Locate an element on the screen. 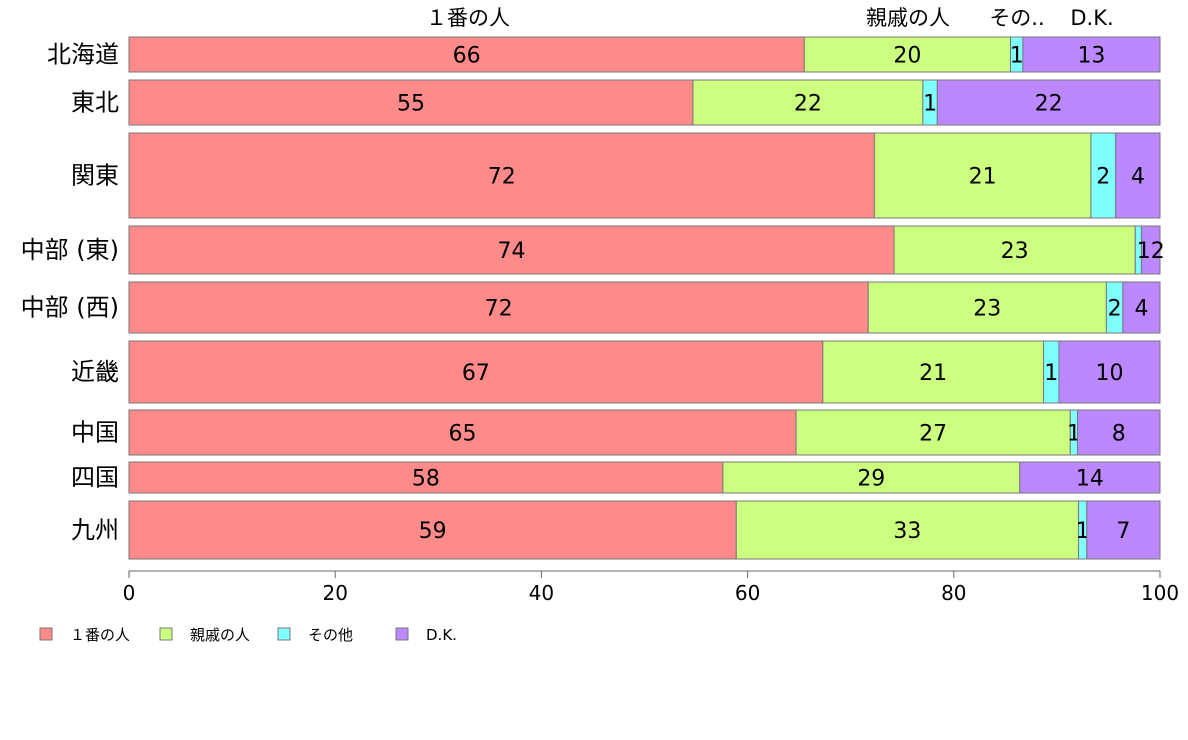 The height and width of the screenshot is (740, 1188). legend-label: その他 is located at coordinates (330, 635).